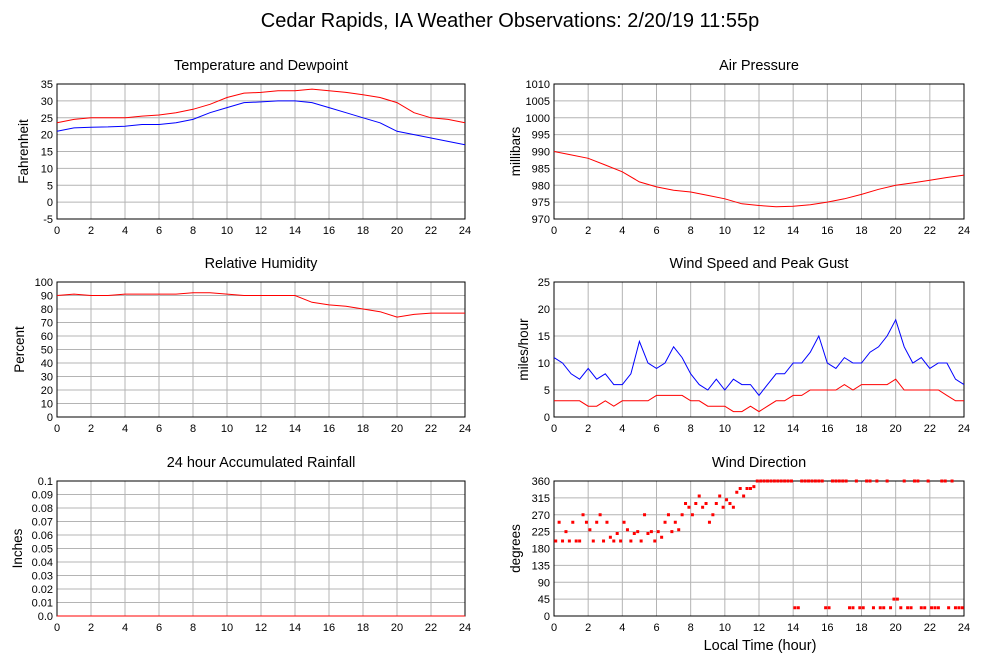  Describe the element at coordinates (261, 463) in the screenshot. I see `chart-title: 24 hour Accumulated Rainfall` at that location.